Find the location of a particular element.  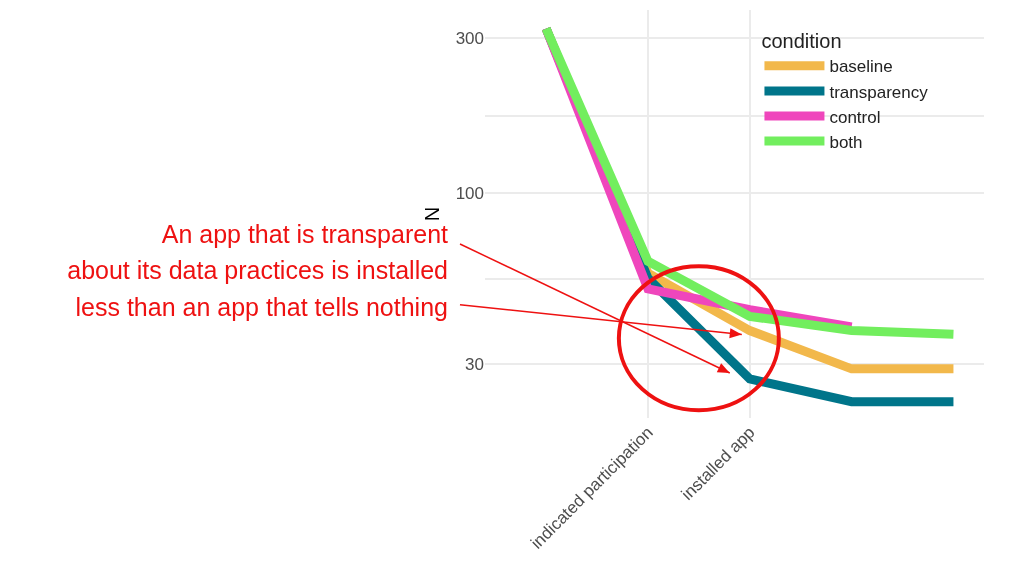

y-tick-label: 300 is located at coordinates (469, 38).